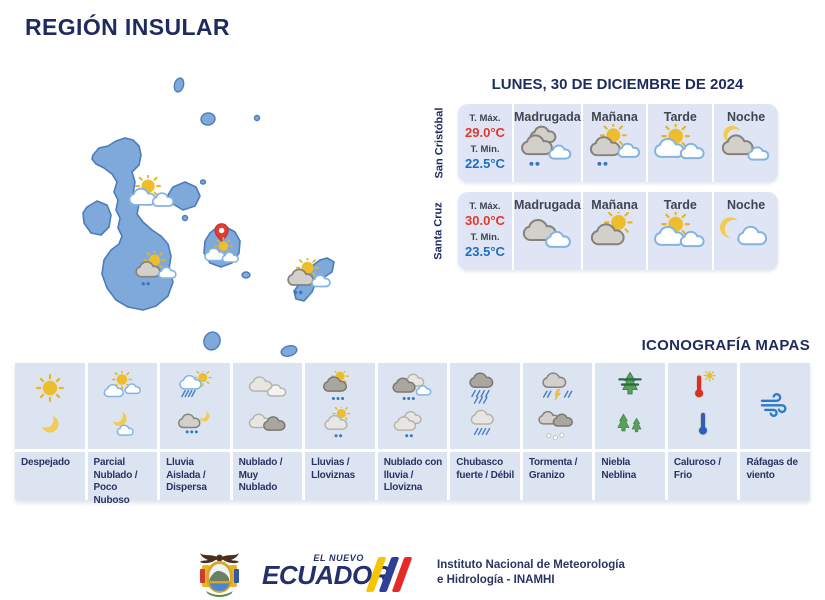 This screenshot has width=825, height=600. I want to click on ecuador-coat-of-arms-icon, so click(219, 575).